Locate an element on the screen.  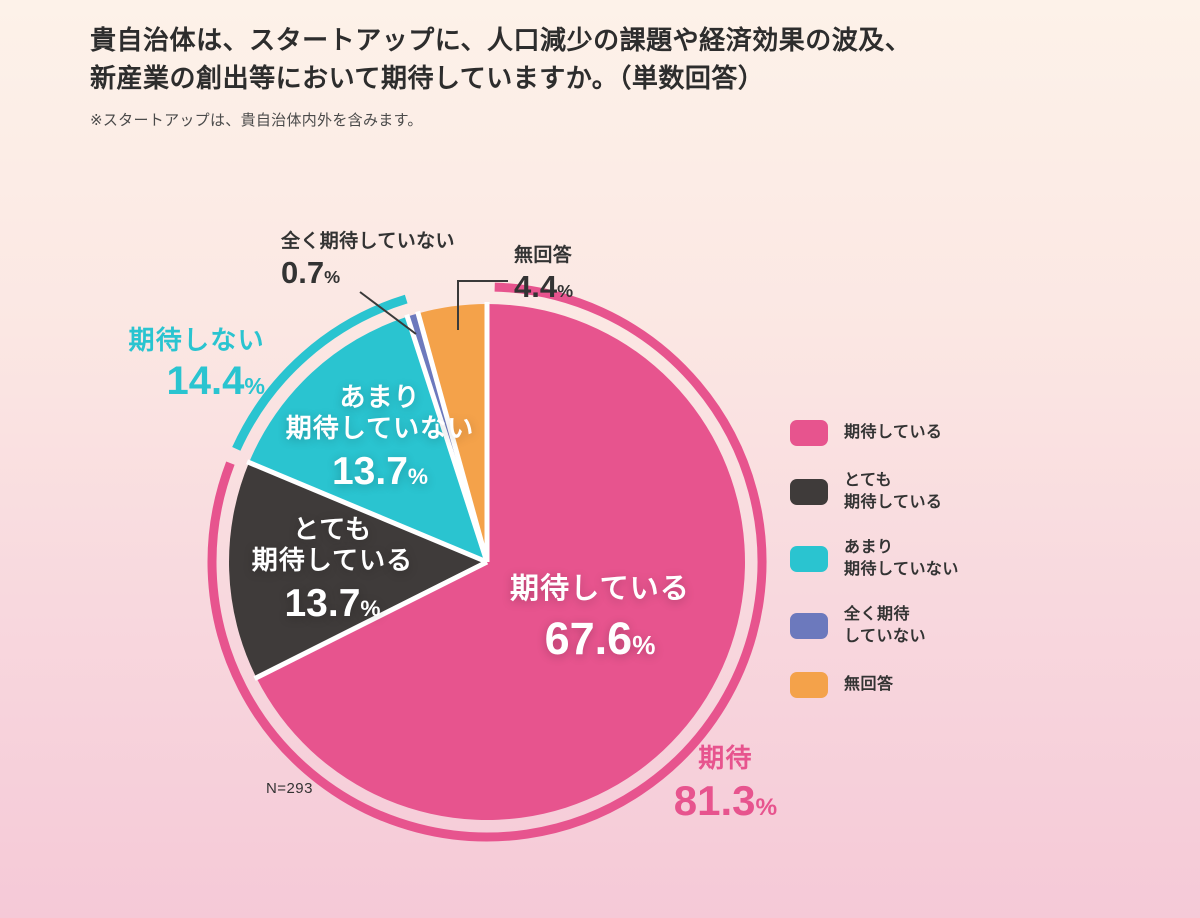
leader-line-mukaito is located at coordinates (482, 305).